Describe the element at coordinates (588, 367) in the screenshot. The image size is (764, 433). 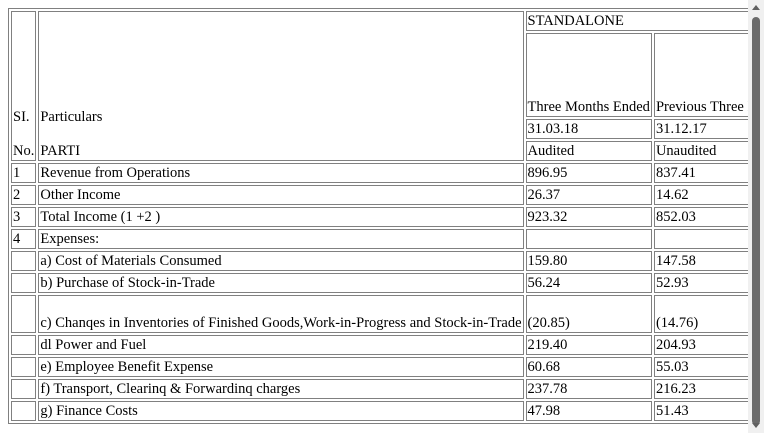
I see `row-value: 60.68` at that location.